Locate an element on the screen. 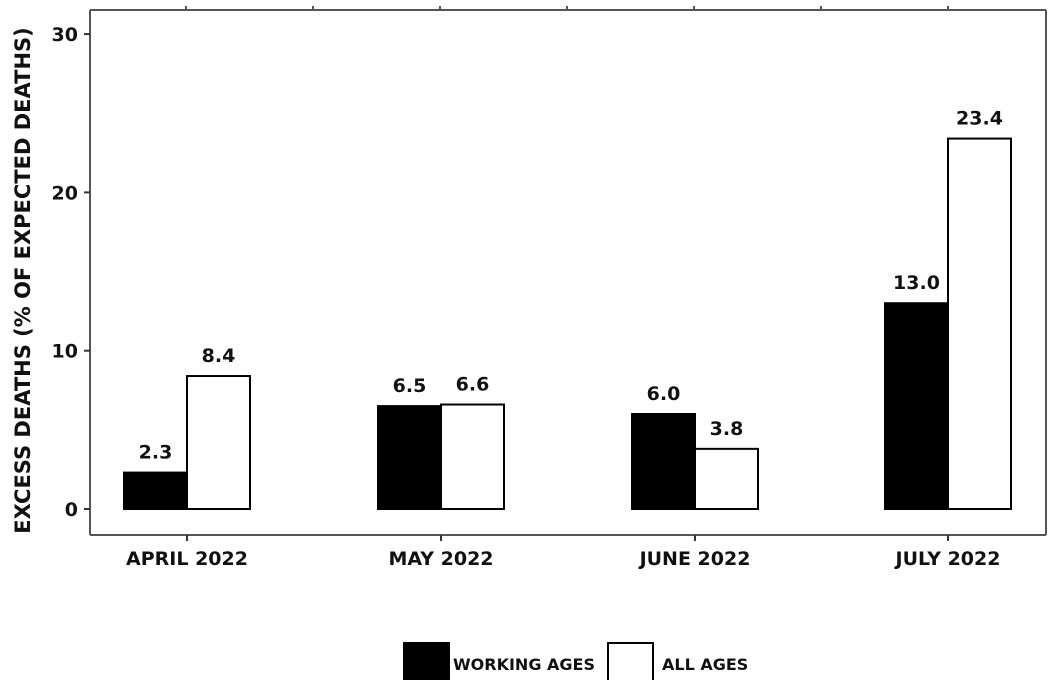 This screenshot has width=1048, height=680. x-tick-label: JUNE 2022 is located at coordinates (694, 559).